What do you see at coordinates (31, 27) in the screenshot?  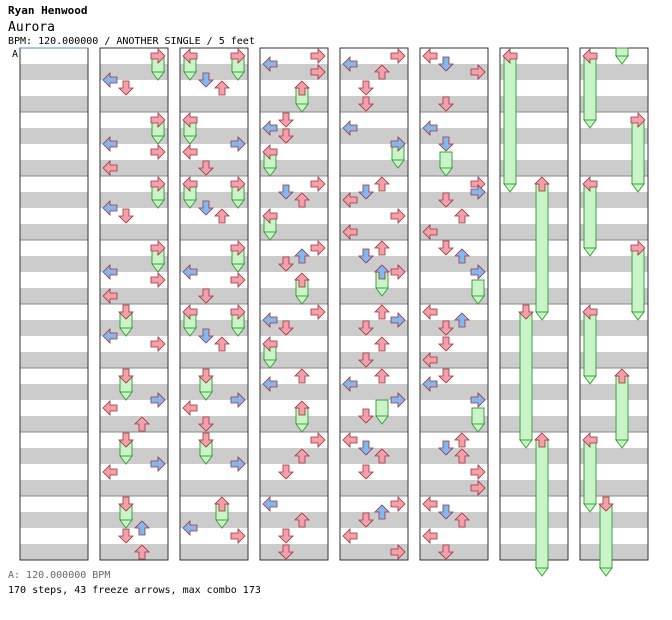 I see `song-title: Aurora` at bounding box center [31, 27].